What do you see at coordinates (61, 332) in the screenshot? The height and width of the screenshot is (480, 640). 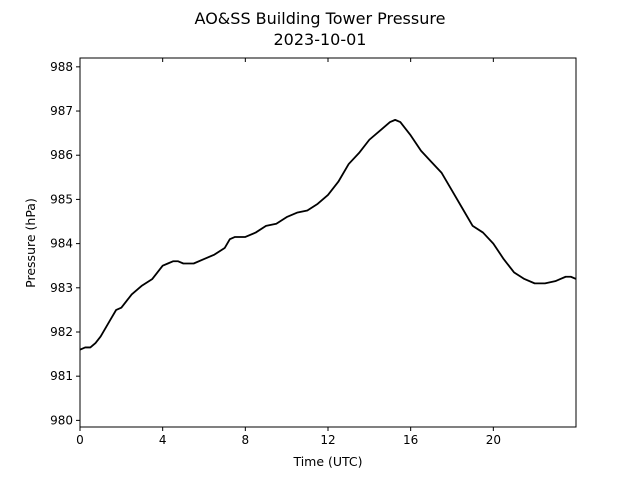 I see `y-tick-label: 982` at bounding box center [61, 332].